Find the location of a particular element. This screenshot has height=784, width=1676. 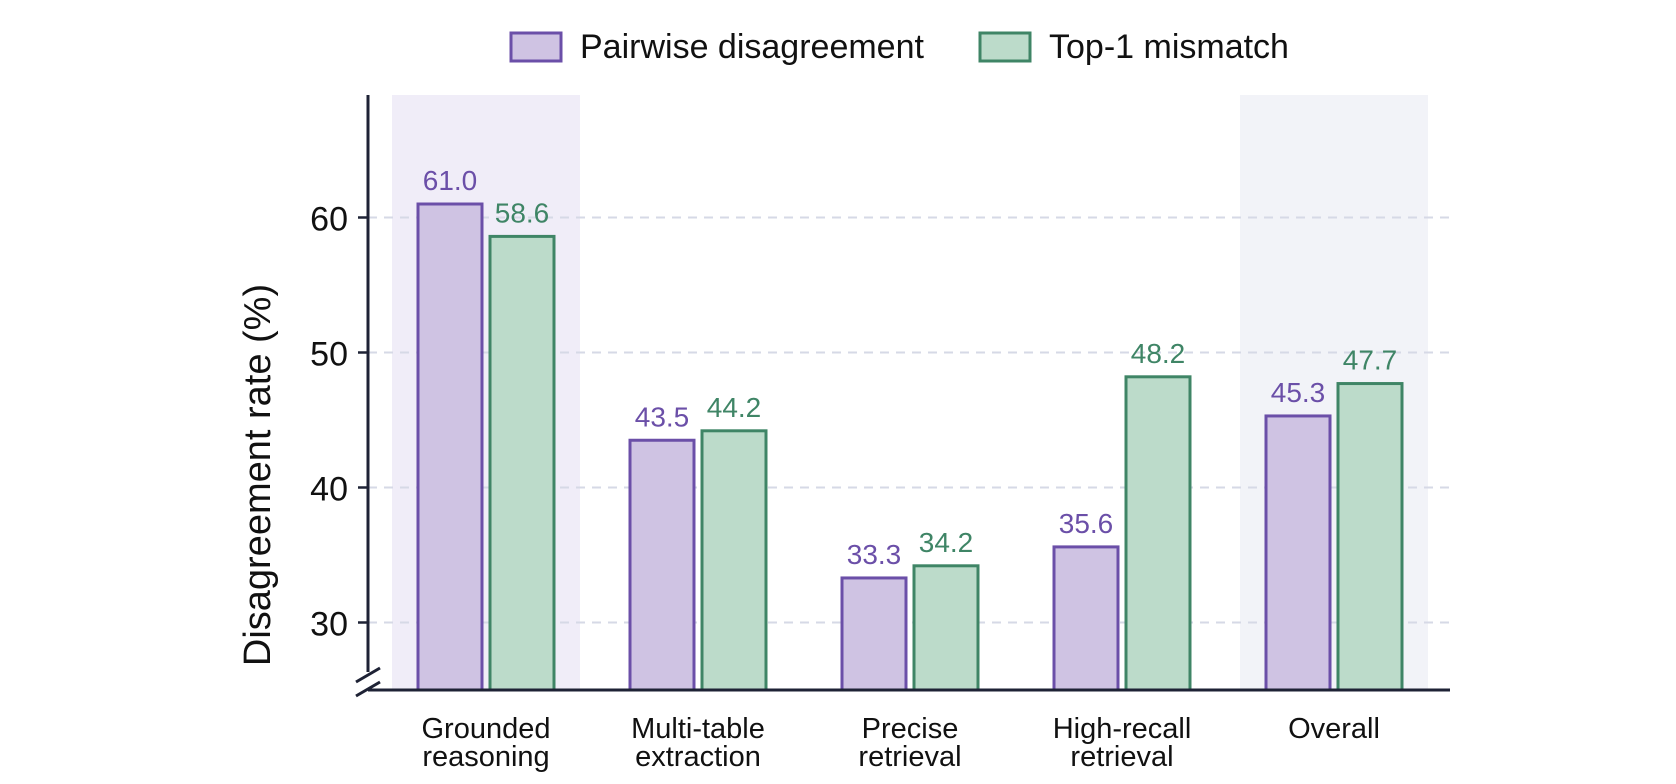

y-axis-label: Disagreement rate (%) is located at coordinates (258, 475).